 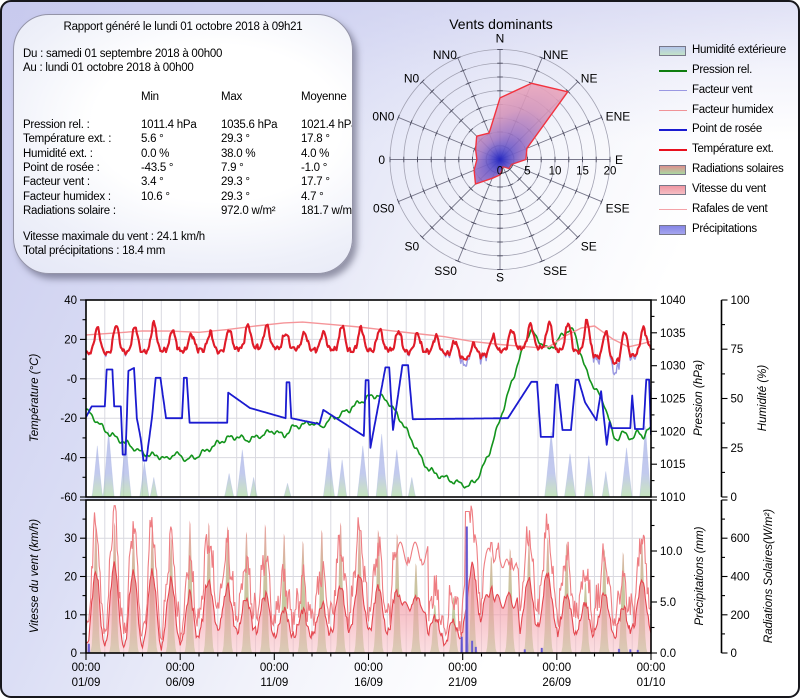 What do you see at coordinates (740, 616) in the screenshot?
I see `svg-text: 200` at bounding box center [740, 616].